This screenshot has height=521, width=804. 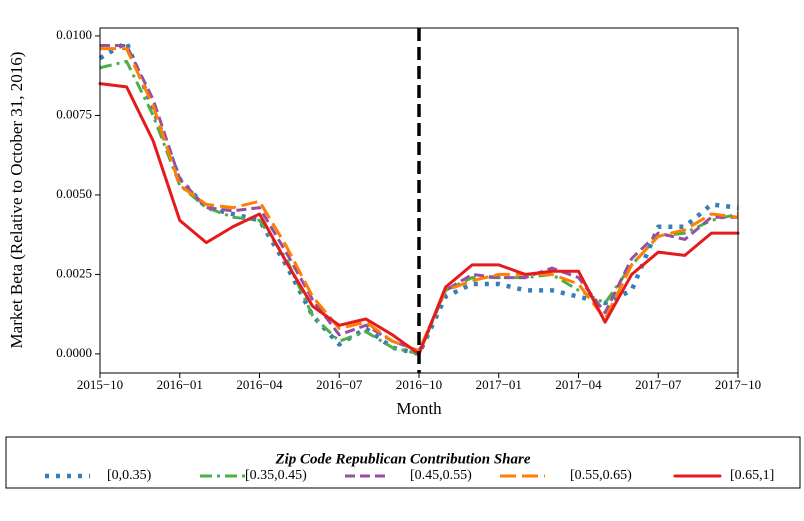 I want to click on legend-label: [0,0.35), so click(x=129, y=475).